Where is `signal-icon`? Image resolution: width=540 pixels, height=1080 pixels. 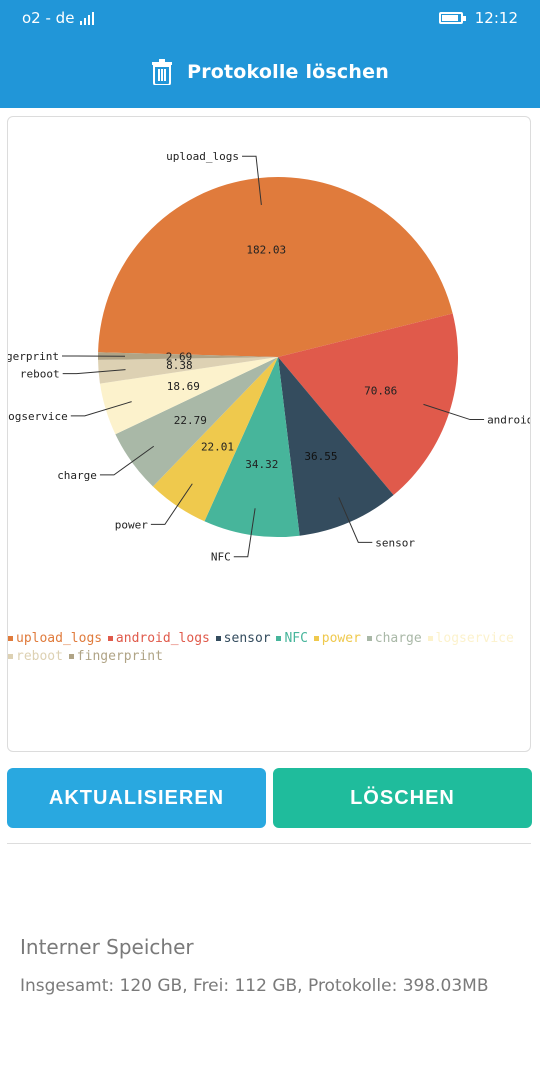
signal-icon is located at coordinates (87, 18).